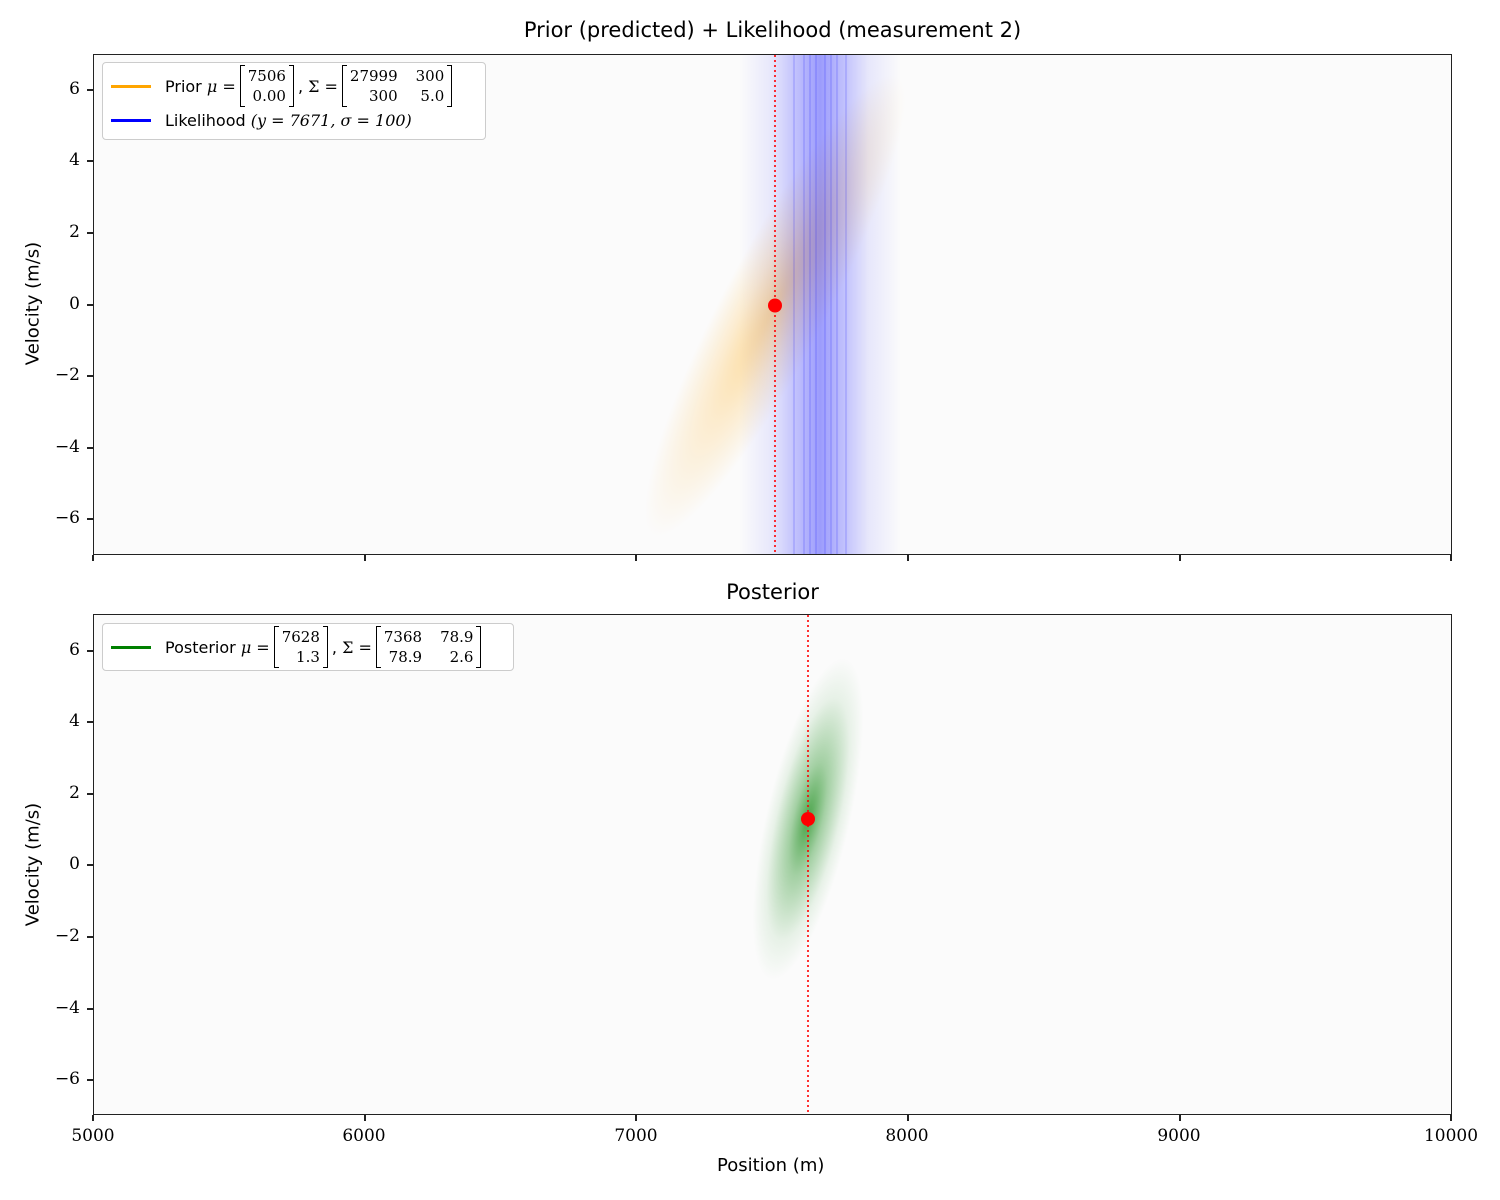 The width and height of the screenshot is (1500, 1200). What do you see at coordinates (636, 1136) in the screenshot?
I see `xtick-label: 7000` at bounding box center [636, 1136].